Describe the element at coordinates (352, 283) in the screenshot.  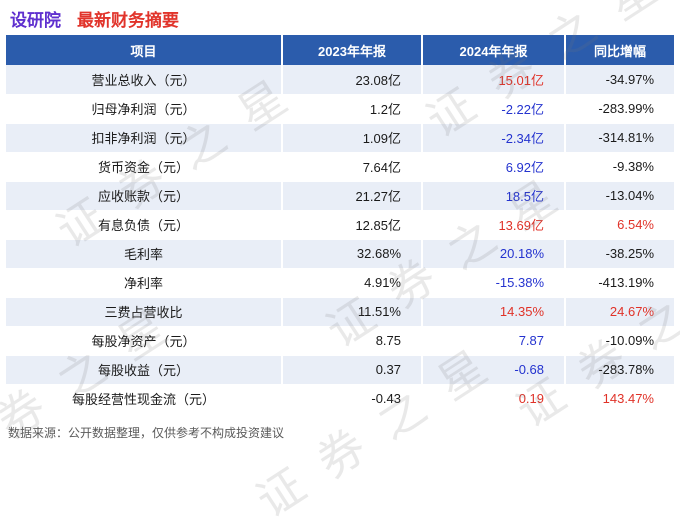
I see `cell-2023: 4.91%` at that location.